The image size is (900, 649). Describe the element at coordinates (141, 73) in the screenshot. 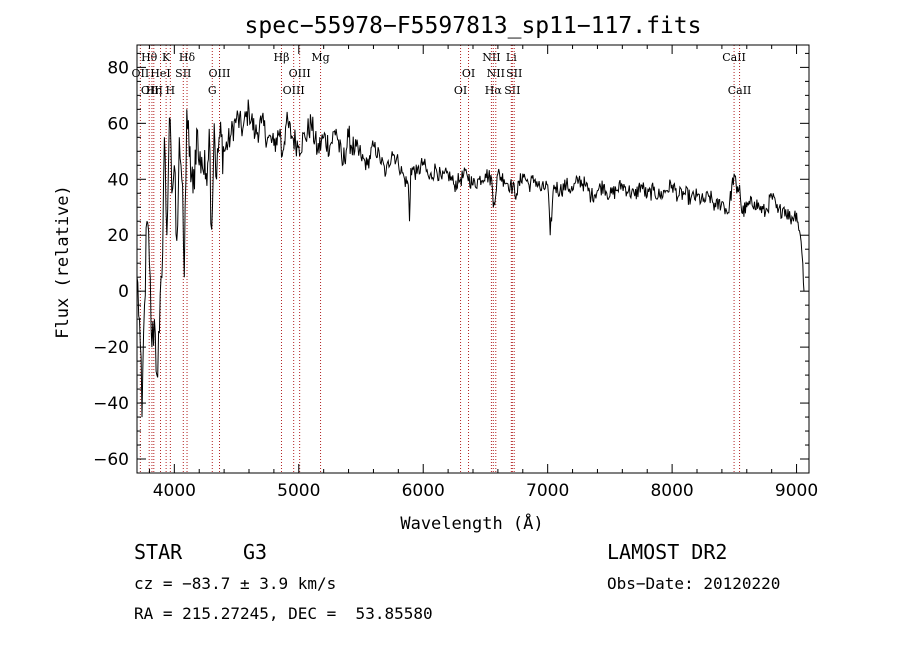

I see `line-label-0: OII` at that location.